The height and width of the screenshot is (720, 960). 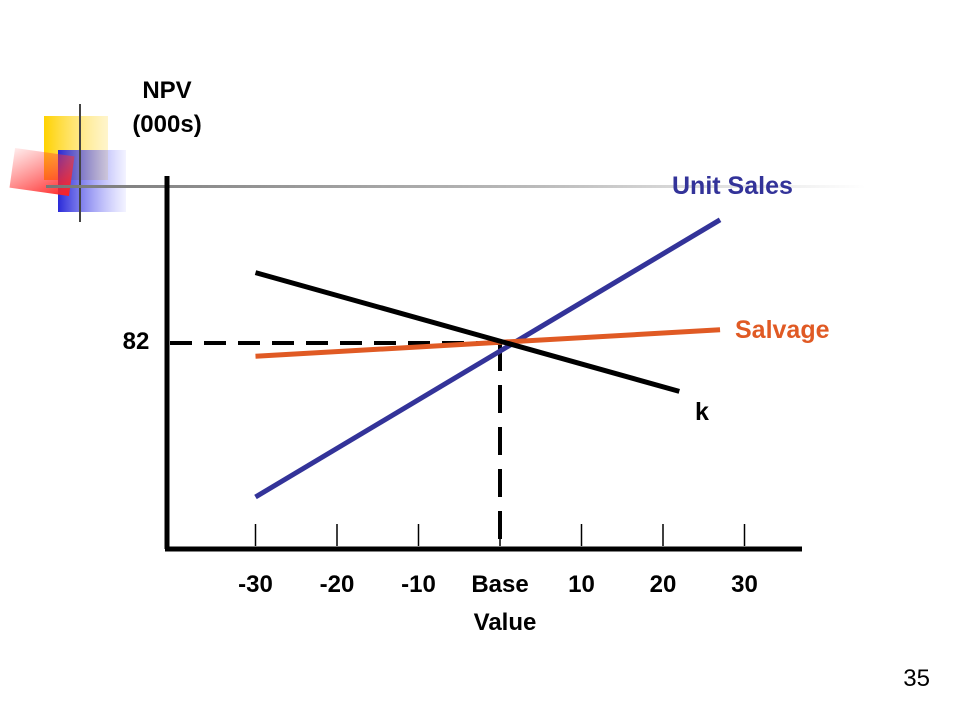 I want to click on x-tick-label: -20, so click(x=337, y=584).